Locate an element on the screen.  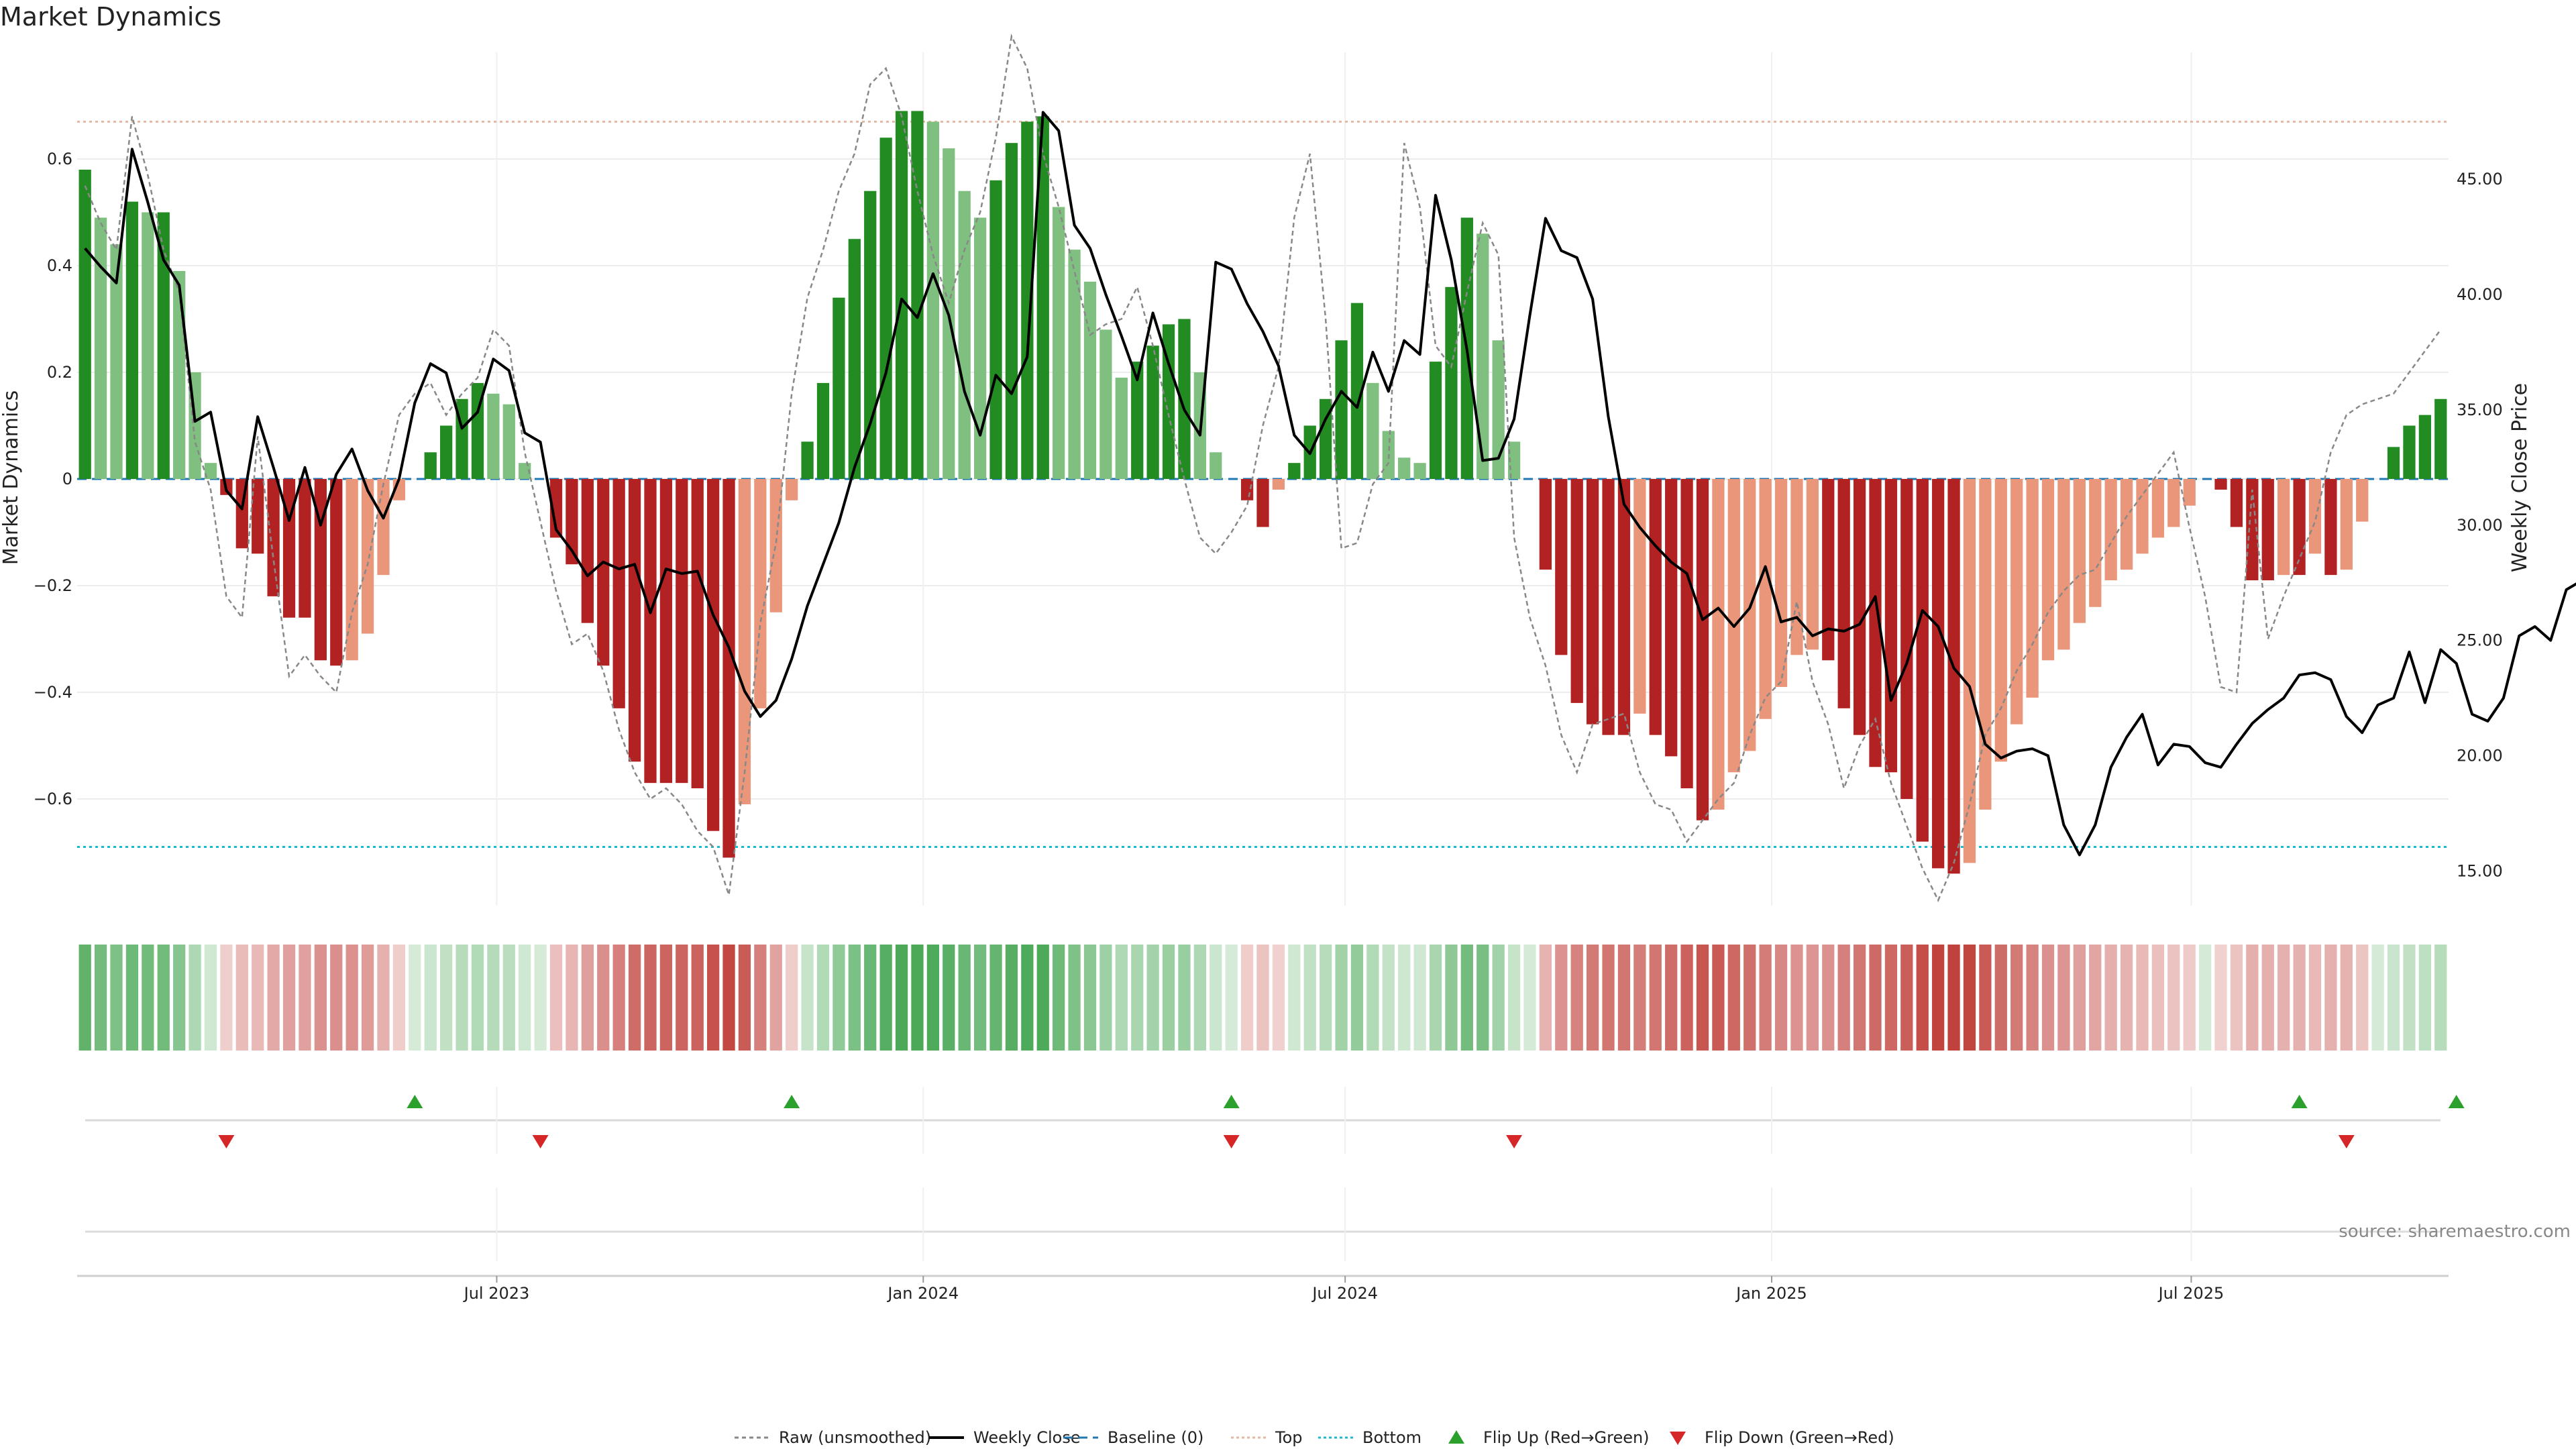
right-y-tick-label: 45.00 is located at coordinates (2480, 179).